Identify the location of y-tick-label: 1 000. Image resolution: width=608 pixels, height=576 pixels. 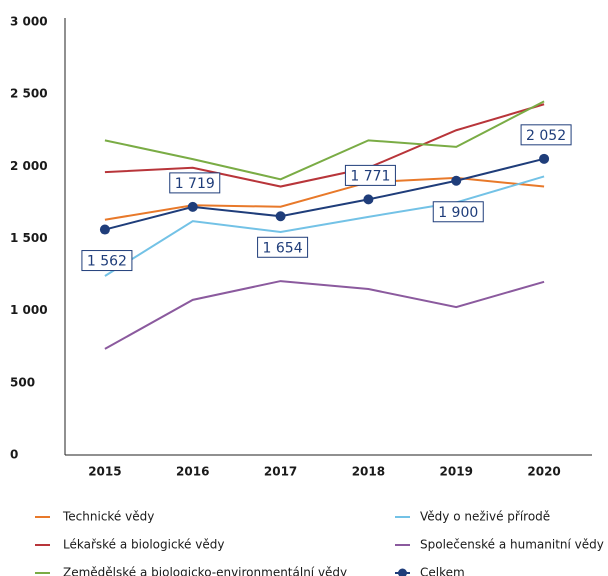
(29, 310).